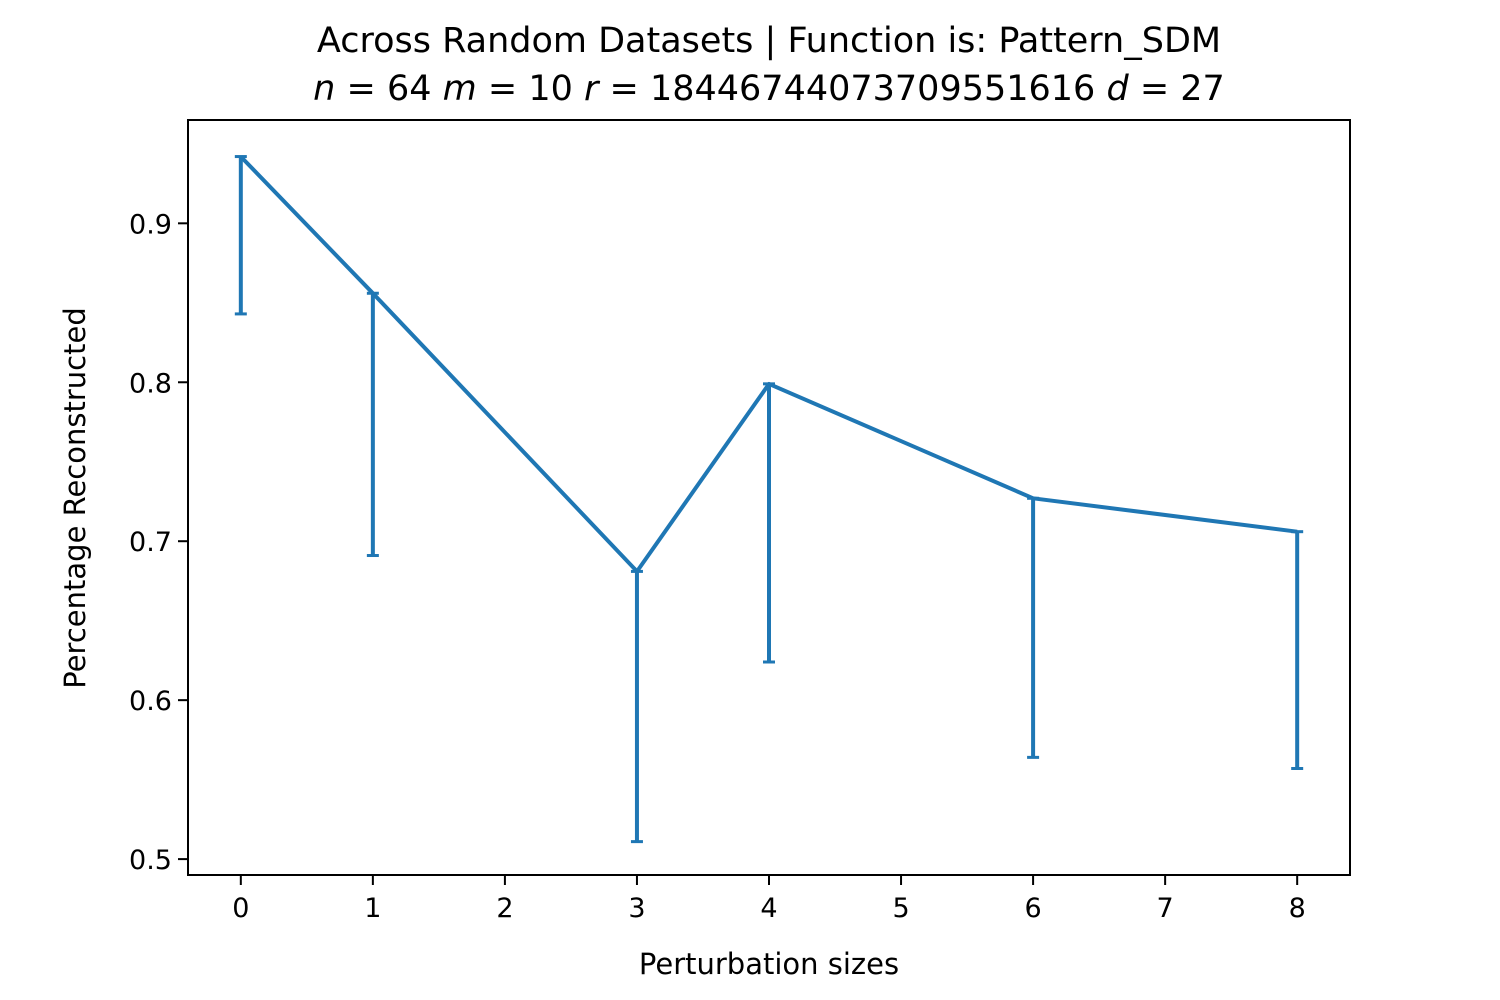  Describe the element at coordinates (636, 908) in the screenshot. I see `x-tick-label: 3` at that location.